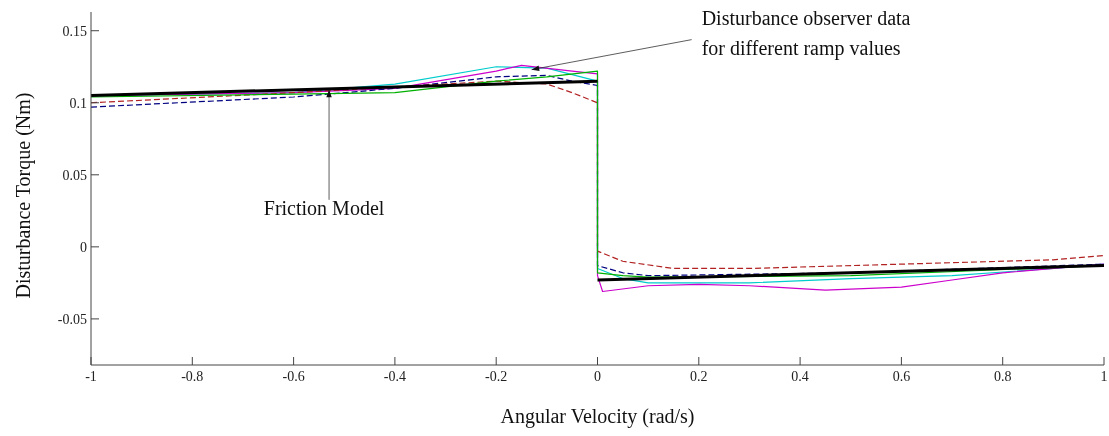  I want to click on x-tick-label: 1, so click(1104, 376).